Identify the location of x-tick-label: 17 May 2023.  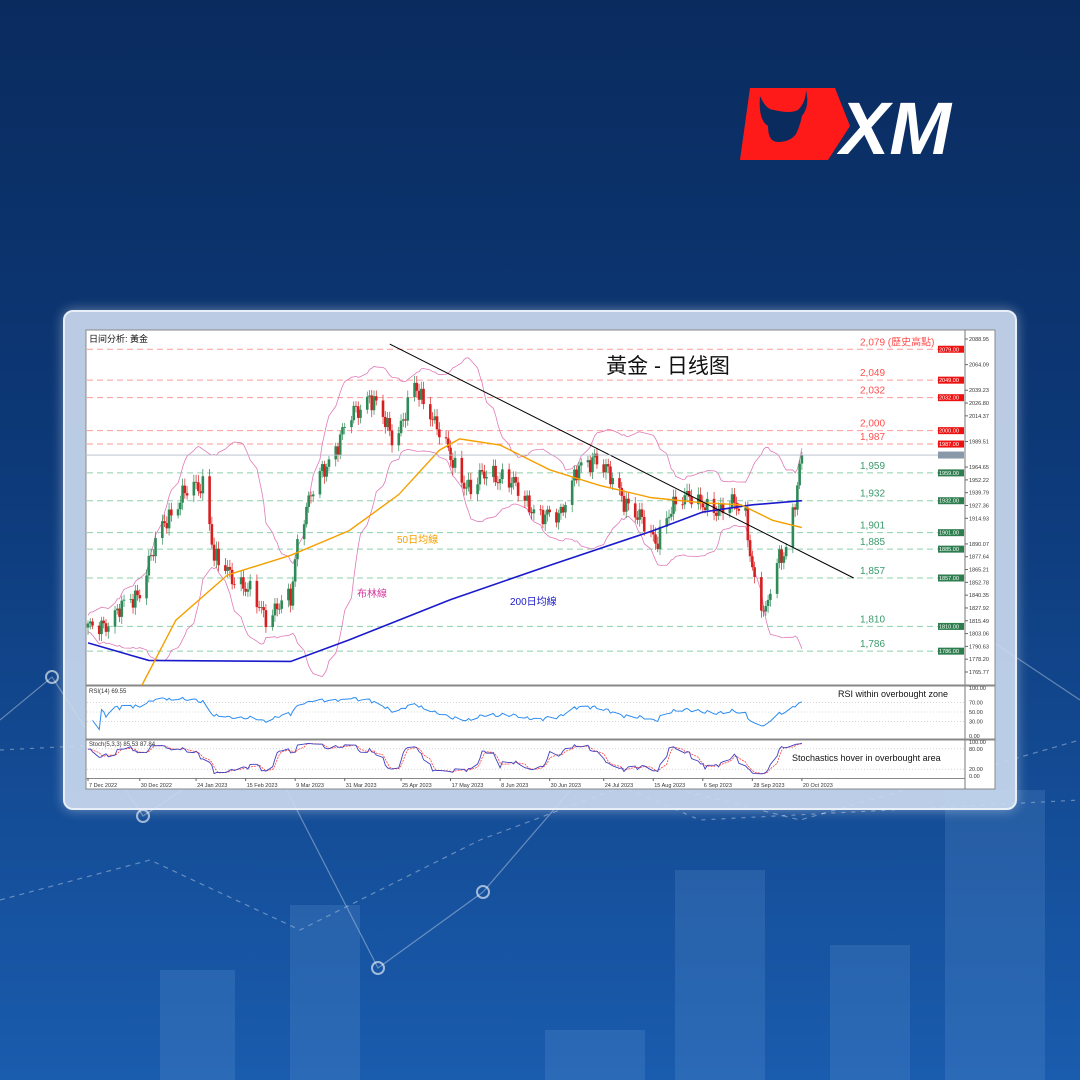
(468, 786).